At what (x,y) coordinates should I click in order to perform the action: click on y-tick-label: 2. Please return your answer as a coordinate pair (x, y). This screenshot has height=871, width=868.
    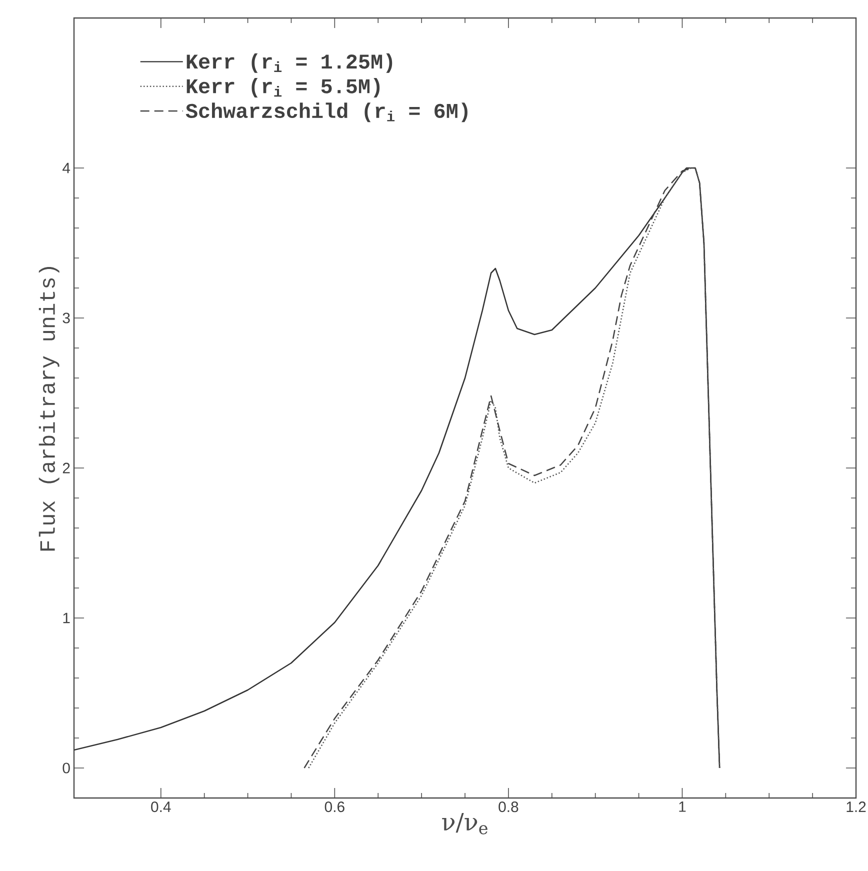
    Looking at the image, I should click on (66, 468).